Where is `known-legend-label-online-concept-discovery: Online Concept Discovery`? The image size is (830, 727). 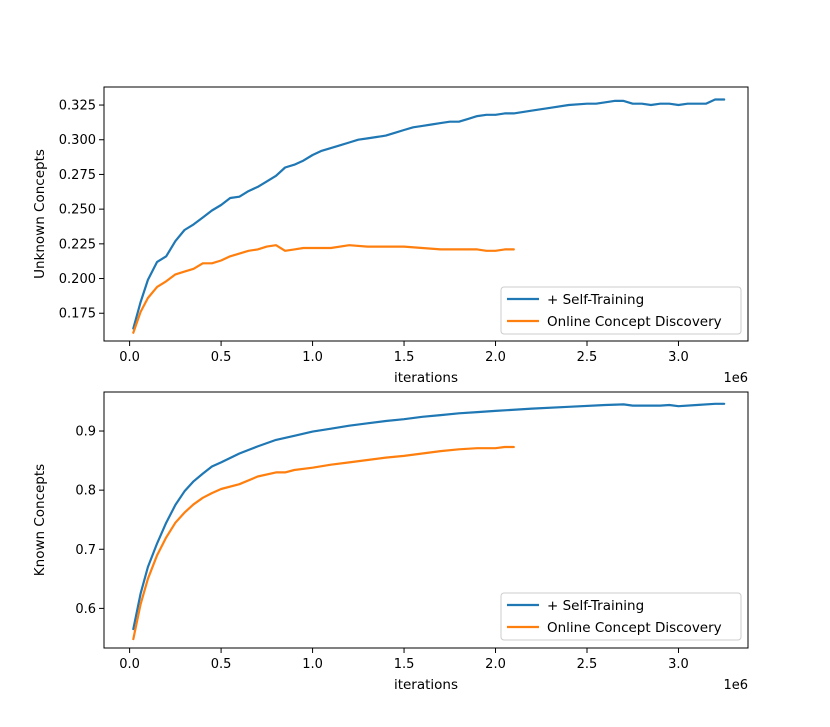
known-legend-label-online-concept-discovery: Online Concept Discovery is located at coordinates (634, 628).